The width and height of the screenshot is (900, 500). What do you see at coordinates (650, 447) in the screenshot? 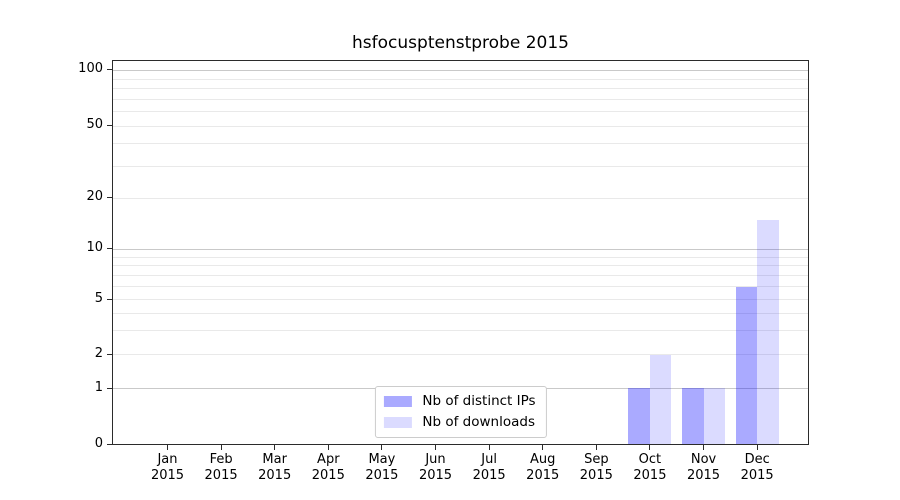
I see `x-tick-oct-2015` at bounding box center [650, 447].